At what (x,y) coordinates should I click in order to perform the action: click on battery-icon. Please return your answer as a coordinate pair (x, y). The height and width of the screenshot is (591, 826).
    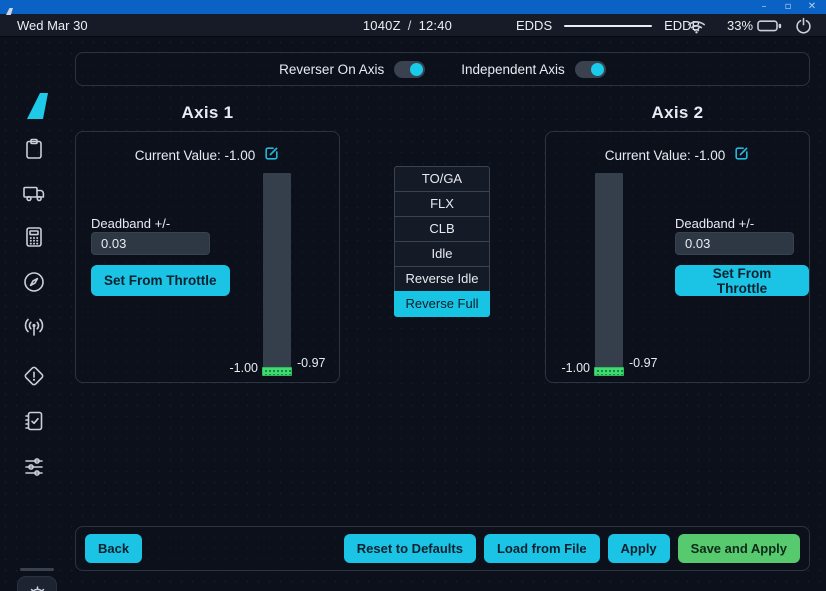
    Looking at the image, I should click on (769, 27).